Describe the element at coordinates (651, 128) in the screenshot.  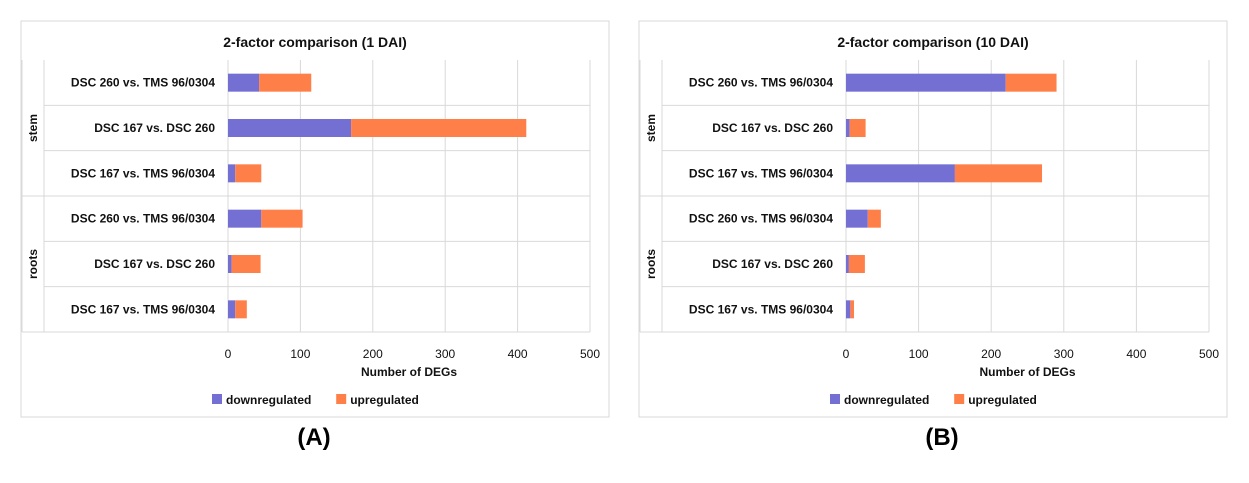
I see `group-label-stem-b: stem` at that location.